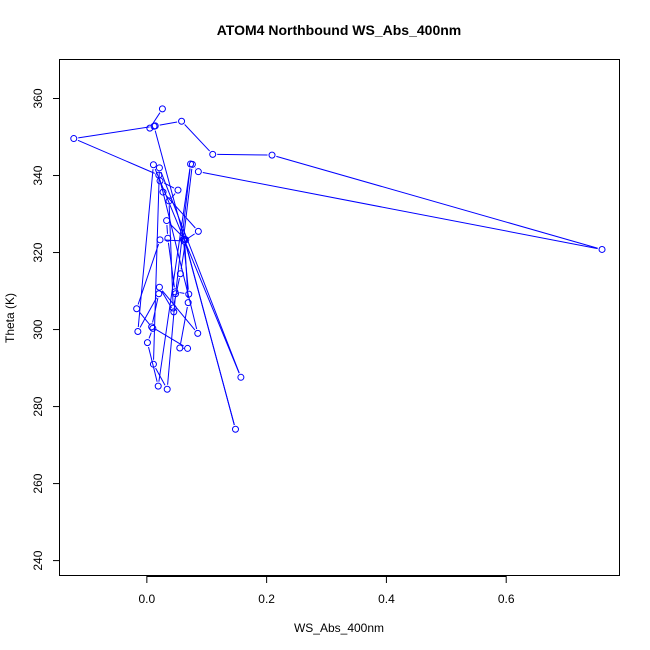 The width and height of the screenshot is (650, 650). Describe the element at coordinates (10, 318) in the screenshot. I see `y-axis-label: Theta (K)` at that location.